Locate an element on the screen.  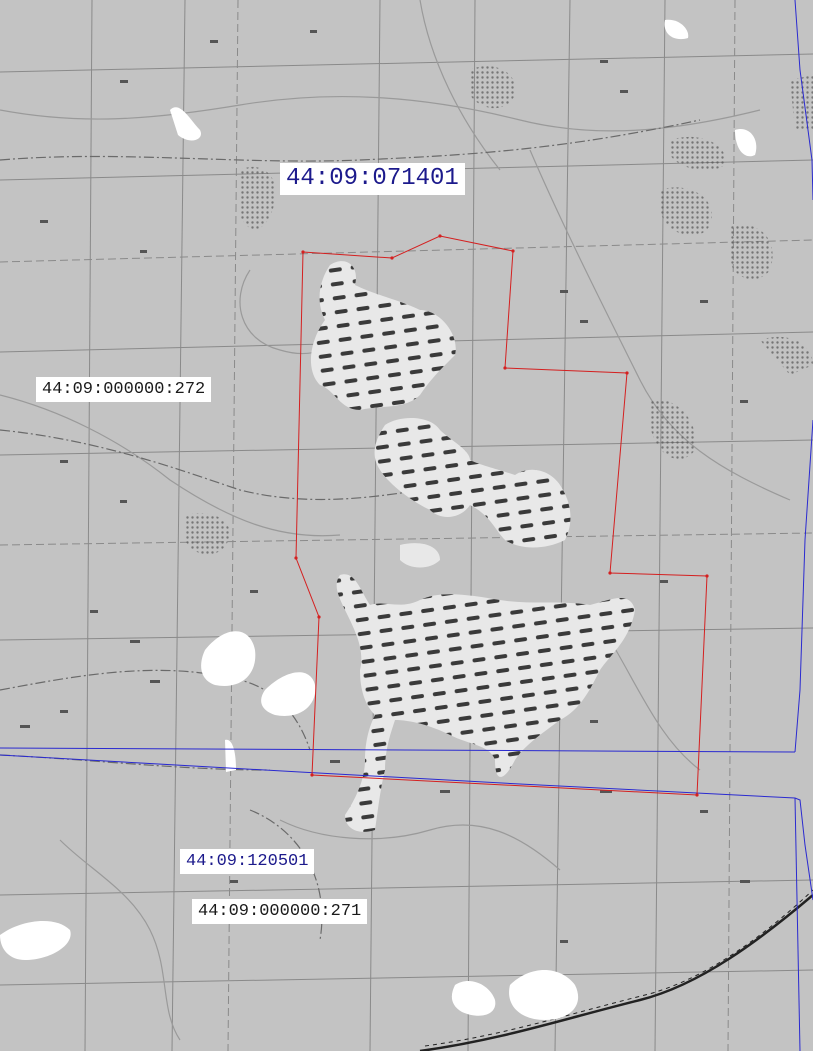
railway is located at coordinates (616, 970).